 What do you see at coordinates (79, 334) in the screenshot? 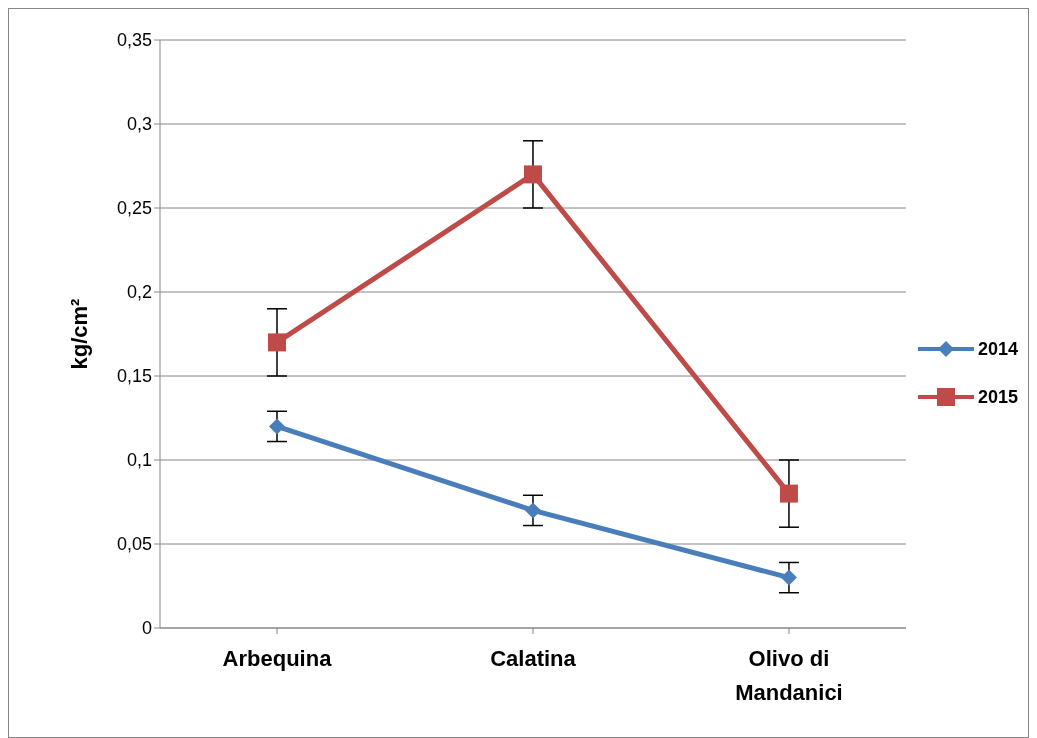
I see `y-axis-title: kg/cm²` at bounding box center [79, 334].